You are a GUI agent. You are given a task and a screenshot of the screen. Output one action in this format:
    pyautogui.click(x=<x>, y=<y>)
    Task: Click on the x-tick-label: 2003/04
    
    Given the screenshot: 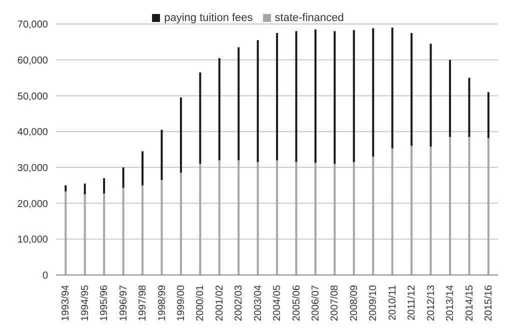 What is the action you would take?
    pyautogui.click(x=258, y=303)
    